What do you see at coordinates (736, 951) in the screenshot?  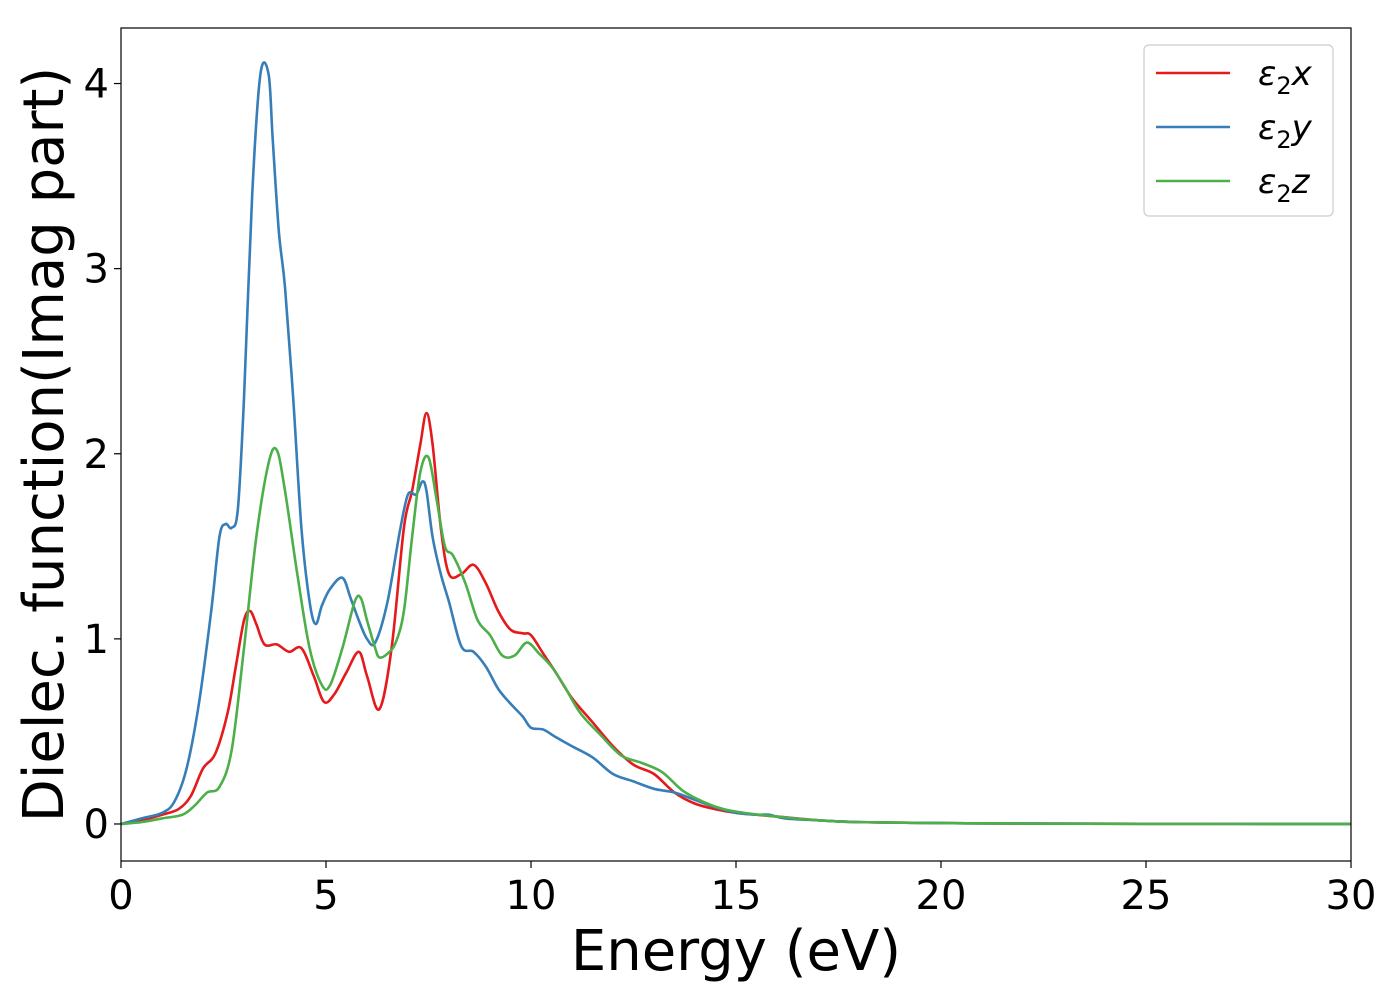 I see `x-axis-title: Energy (eV)` at bounding box center [736, 951].